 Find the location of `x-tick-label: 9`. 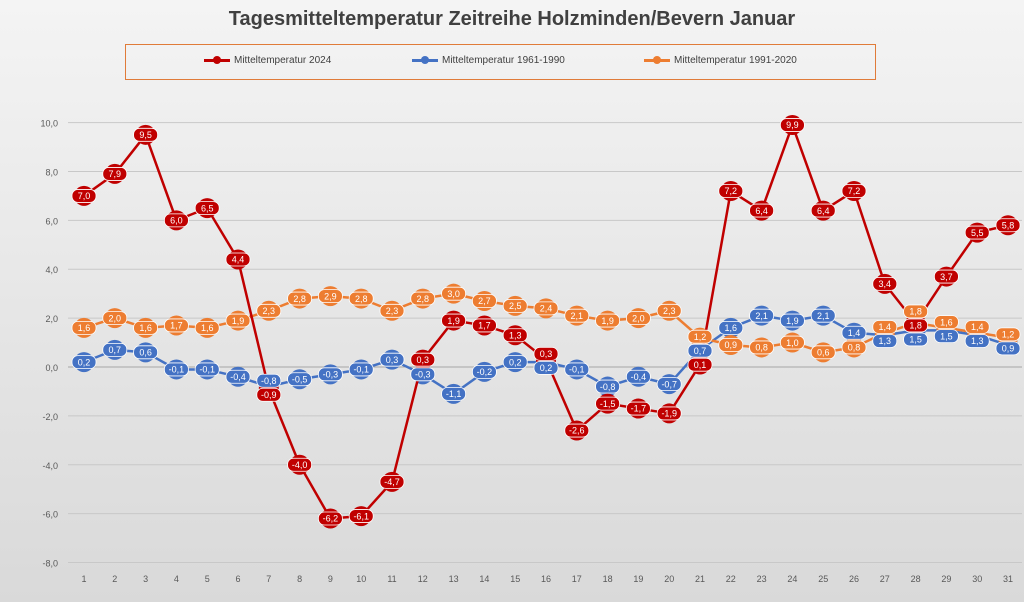

x-tick-label: 9 is located at coordinates (330, 579).